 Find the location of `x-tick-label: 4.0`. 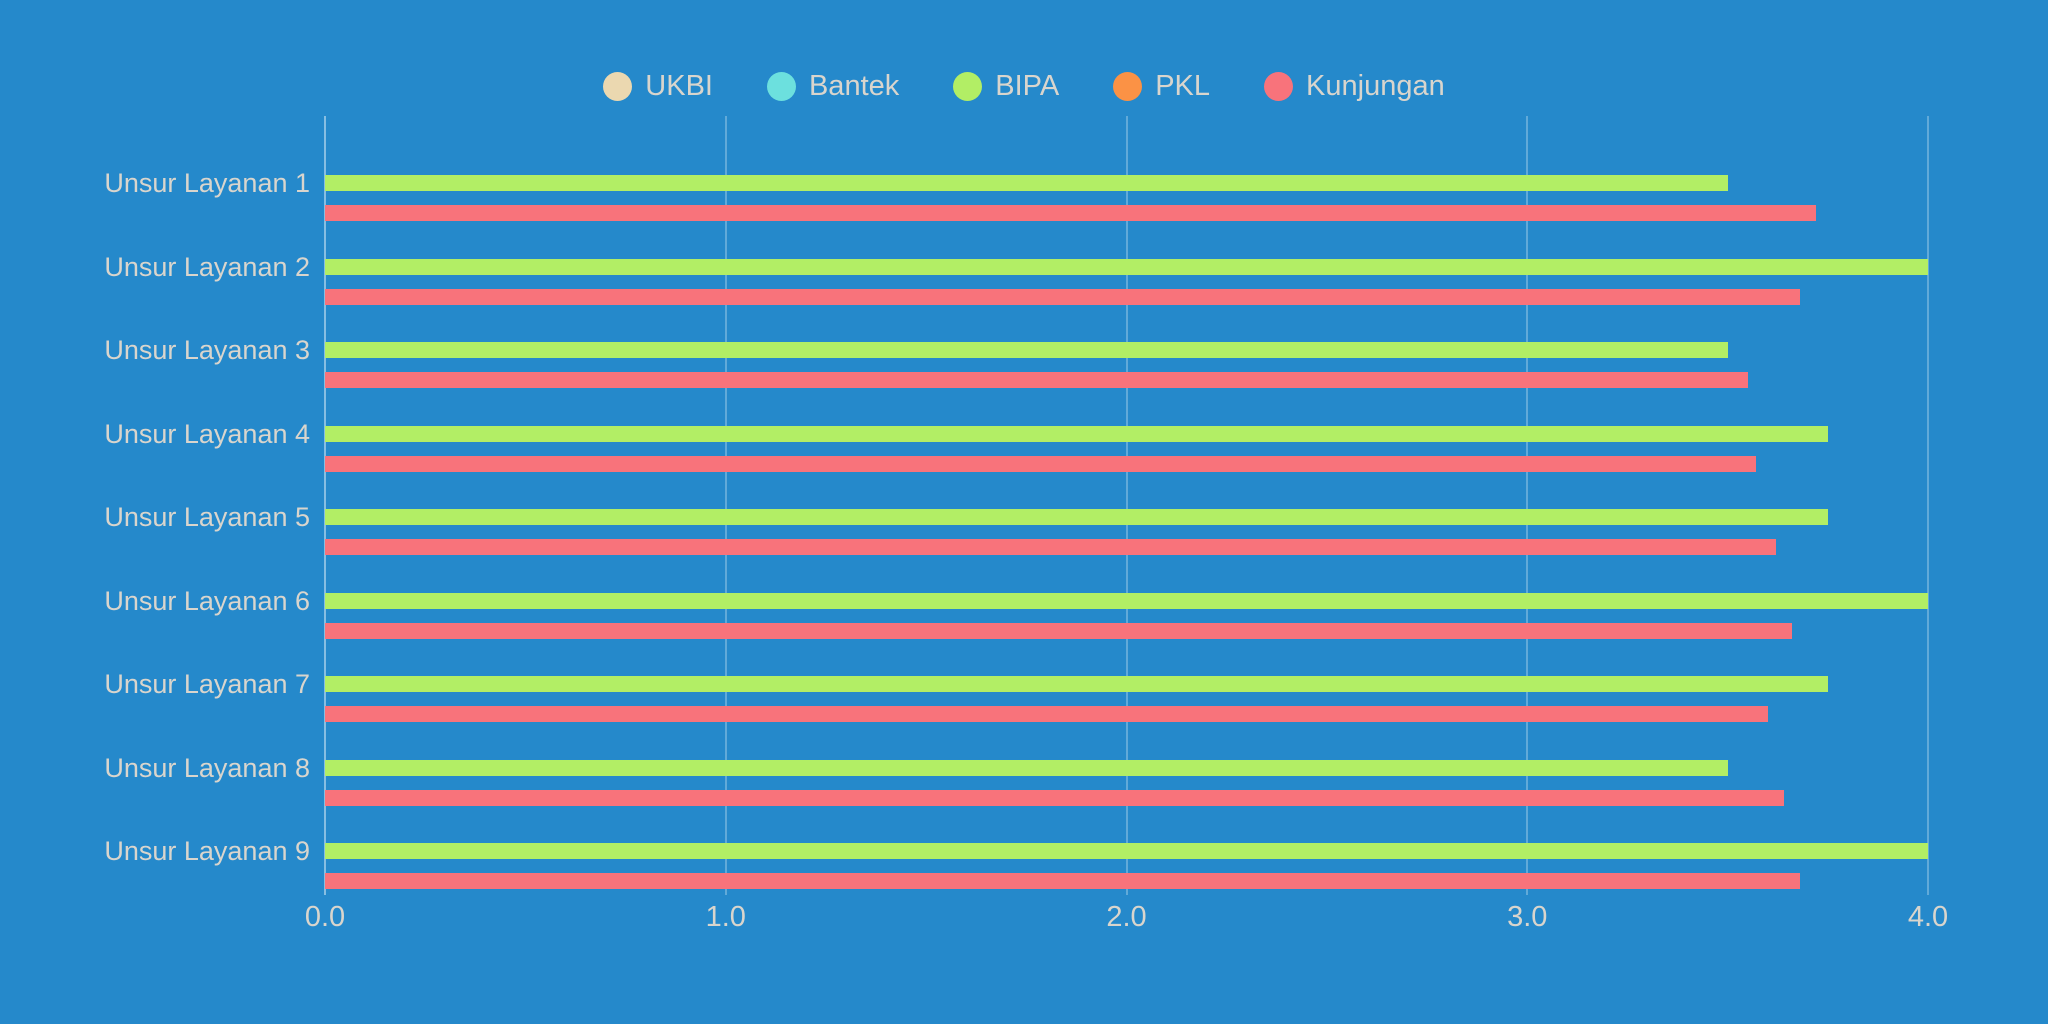

x-tick-label: 4.0 is located at coordinates (1928, 917).